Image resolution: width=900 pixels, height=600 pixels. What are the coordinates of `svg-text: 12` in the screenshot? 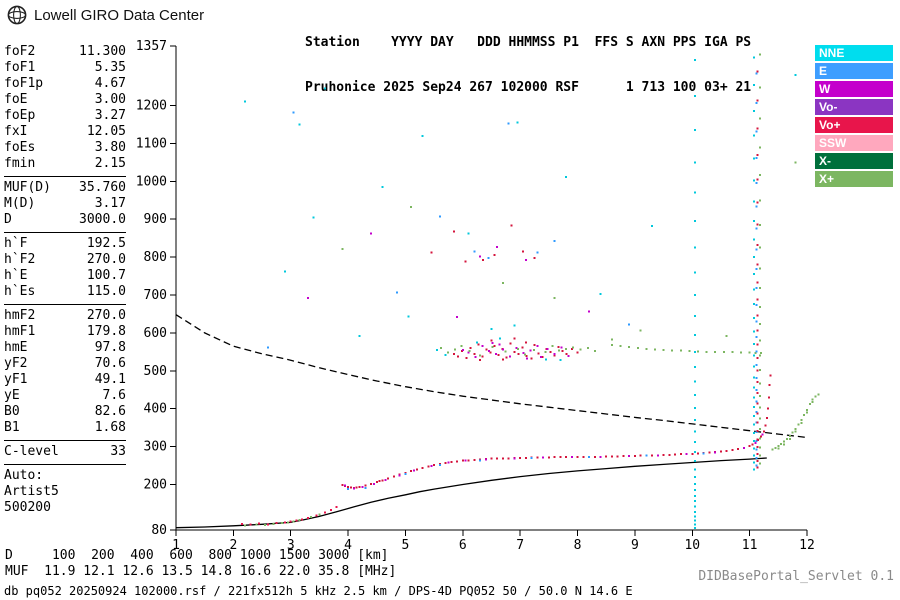 It's located at (807, 545).